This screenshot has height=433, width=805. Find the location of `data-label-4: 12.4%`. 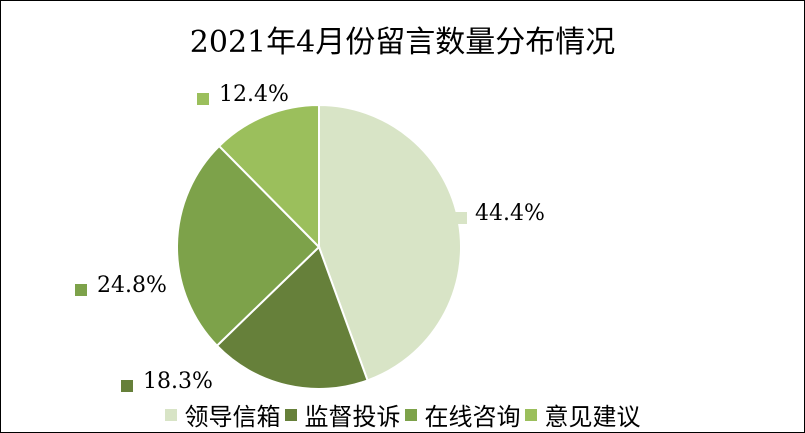

data-label-4: 12.4% is located at coordinates (254, 94).